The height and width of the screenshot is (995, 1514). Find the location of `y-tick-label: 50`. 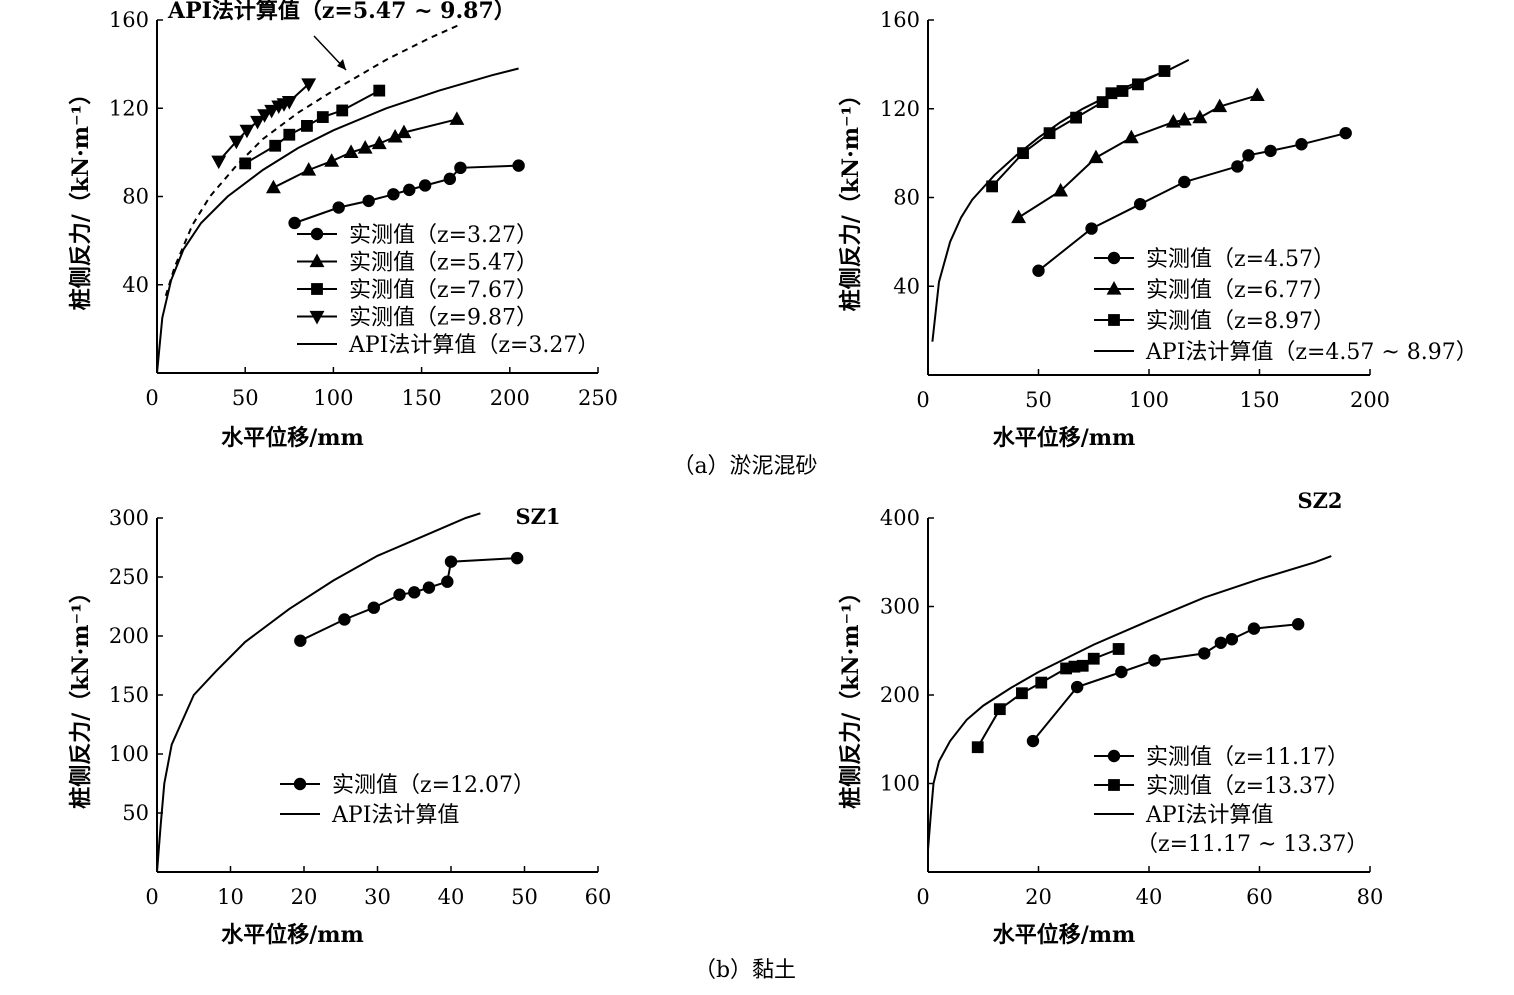

y-tick-label: 50 is located at coordinates (135, 813).